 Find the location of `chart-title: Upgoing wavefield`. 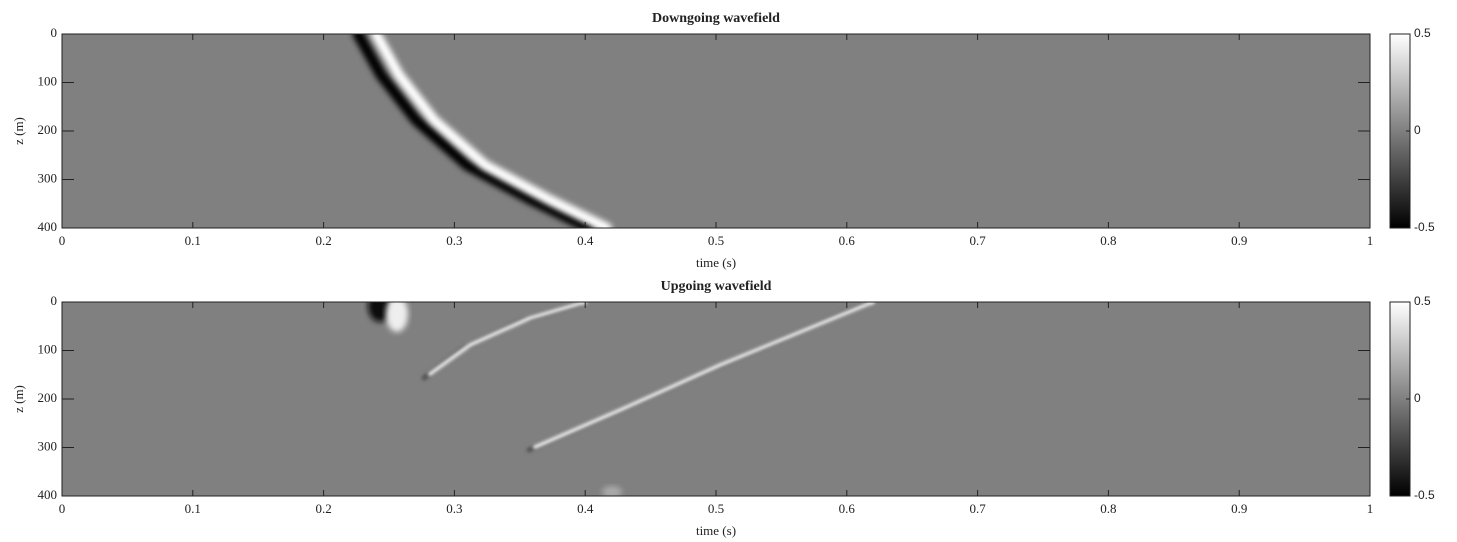

chart-title: Upgoing wavefield is located at coordinates (716, 286).